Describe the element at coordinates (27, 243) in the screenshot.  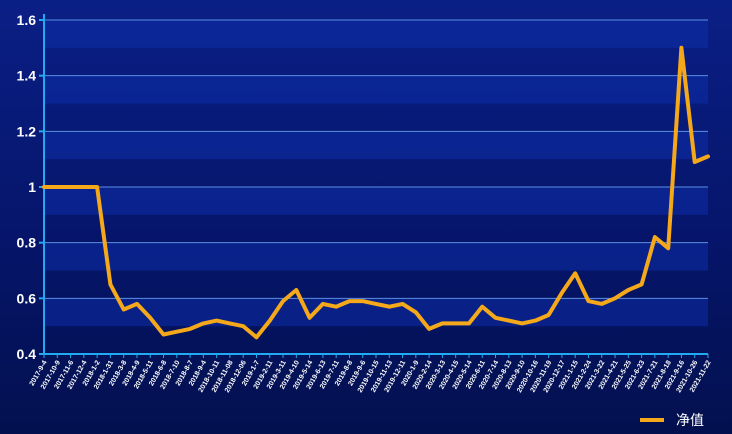
I see `y-tick-label: 0.8` at that location.